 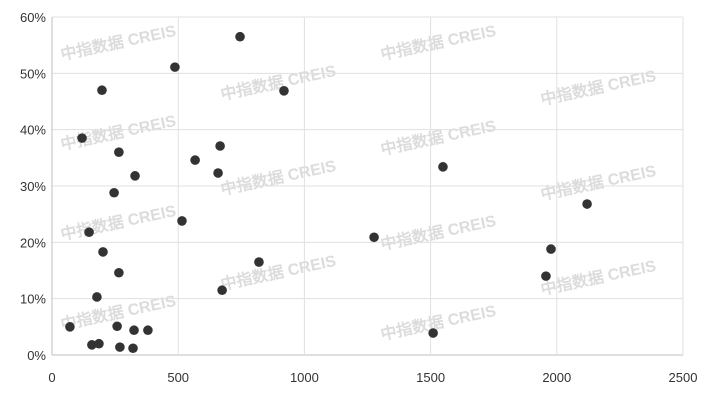 I want to click on y-tick-label: 20%, so click(x=33, y=242).